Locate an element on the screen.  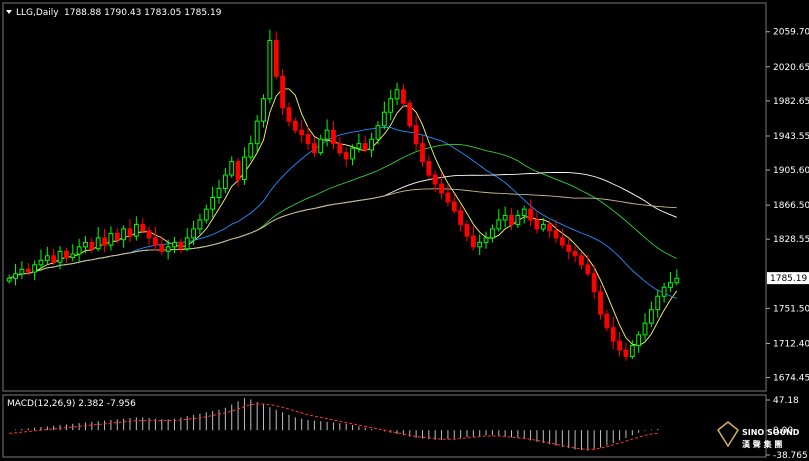
current-price-box is located at coordinates (788, 278).